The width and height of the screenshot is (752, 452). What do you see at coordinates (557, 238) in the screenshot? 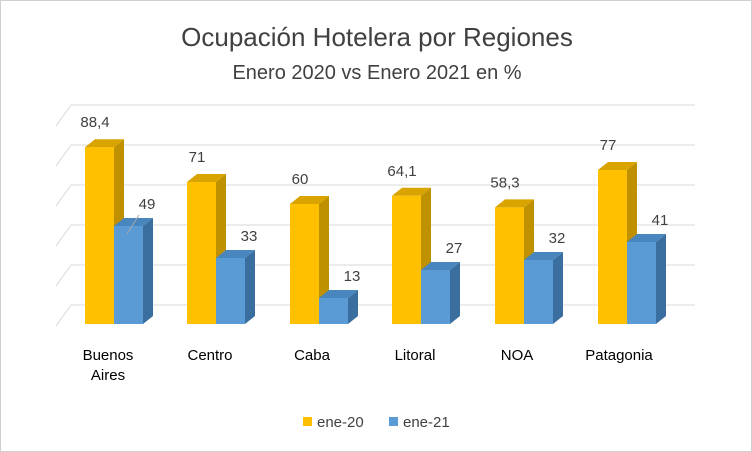
I see `data-label-ene-21-4: 32` at bounding box center [557, 238].